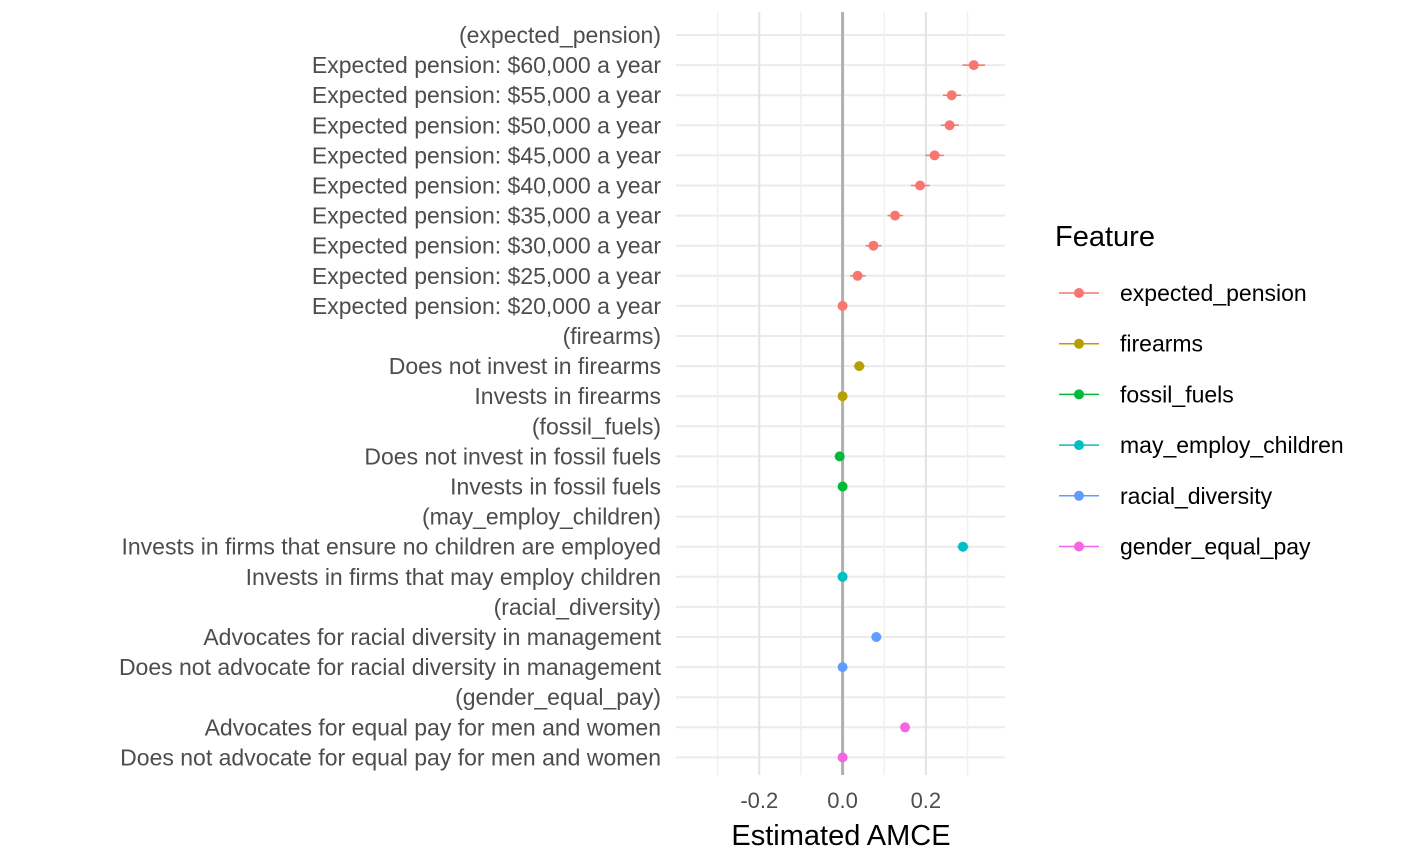 The width and height of the screenshot is (1403, 867). I want to click on x-axis-title: Estimated AMCE, so click(840, 836).